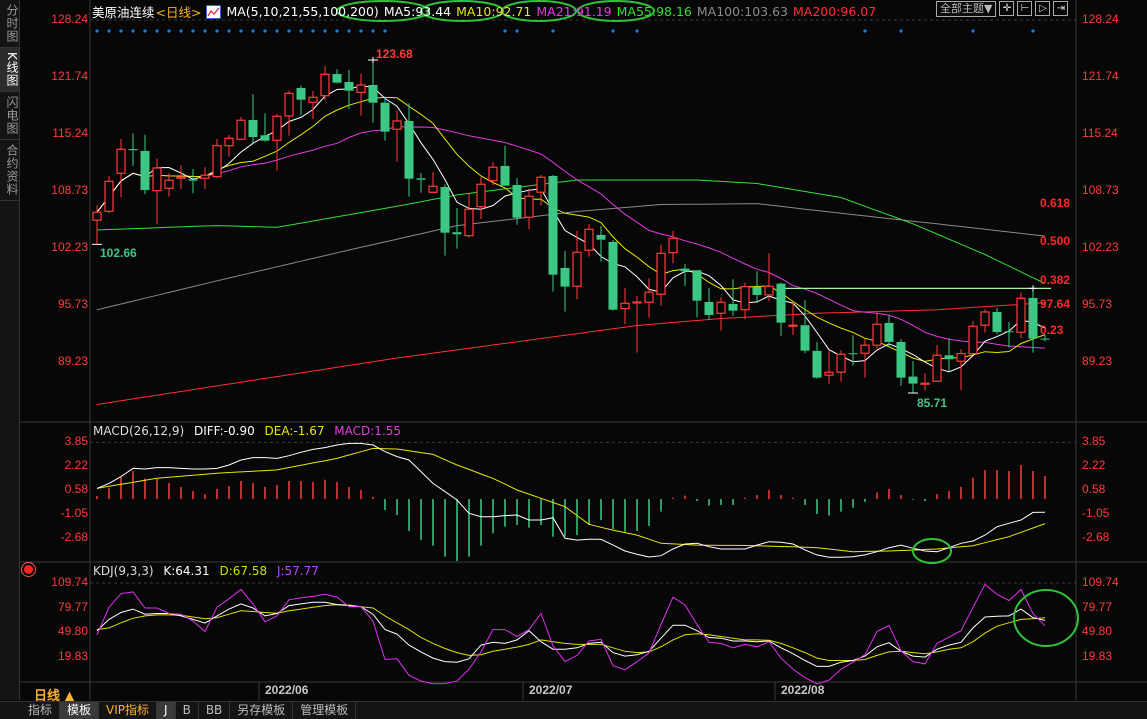 This screenshot has height=719, width=1147. I want to click on kdj-axis-label-right: 79.77, so click(1097, 606).